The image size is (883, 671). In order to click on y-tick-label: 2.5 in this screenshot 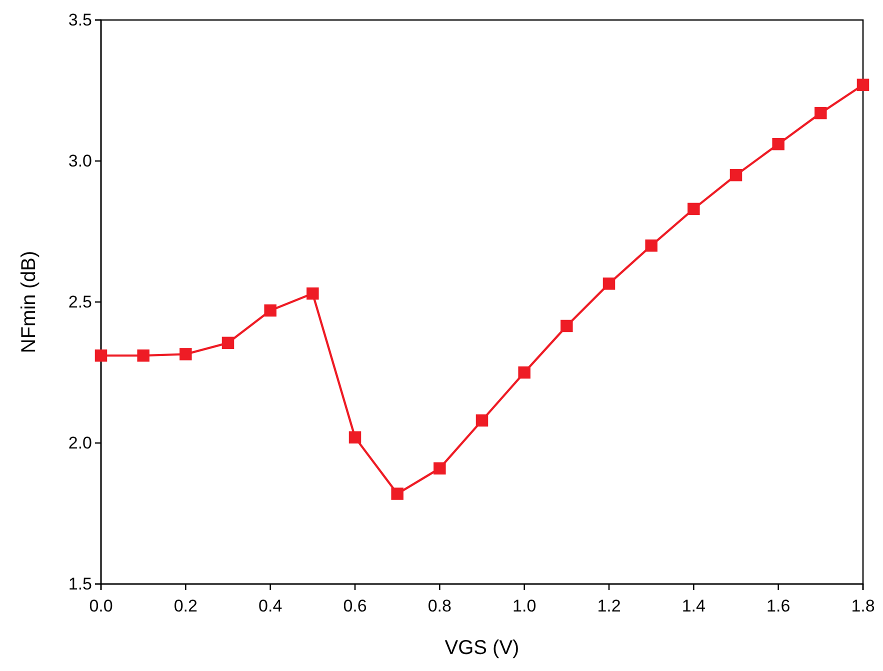, I will do `click(80, 302)`.